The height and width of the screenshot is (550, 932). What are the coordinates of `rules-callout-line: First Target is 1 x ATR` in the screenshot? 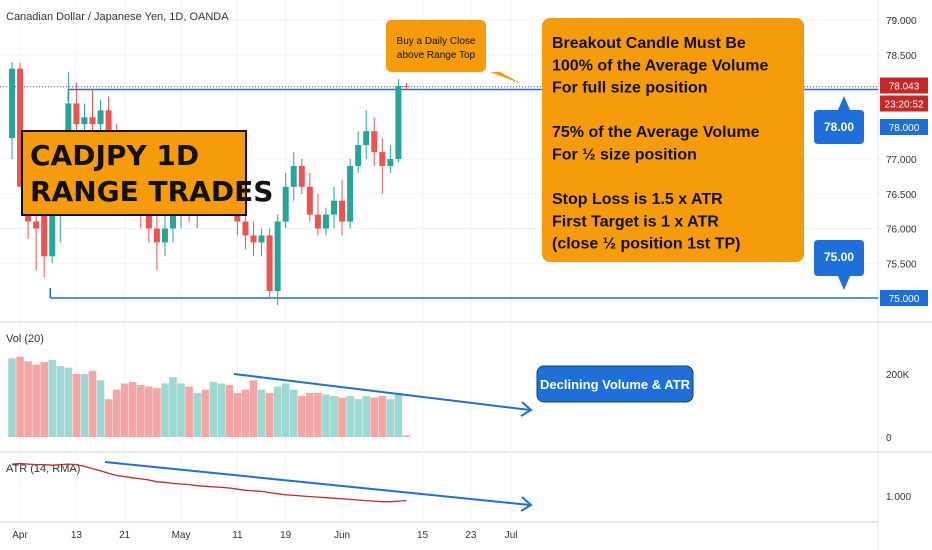 It's located at (635, 221).